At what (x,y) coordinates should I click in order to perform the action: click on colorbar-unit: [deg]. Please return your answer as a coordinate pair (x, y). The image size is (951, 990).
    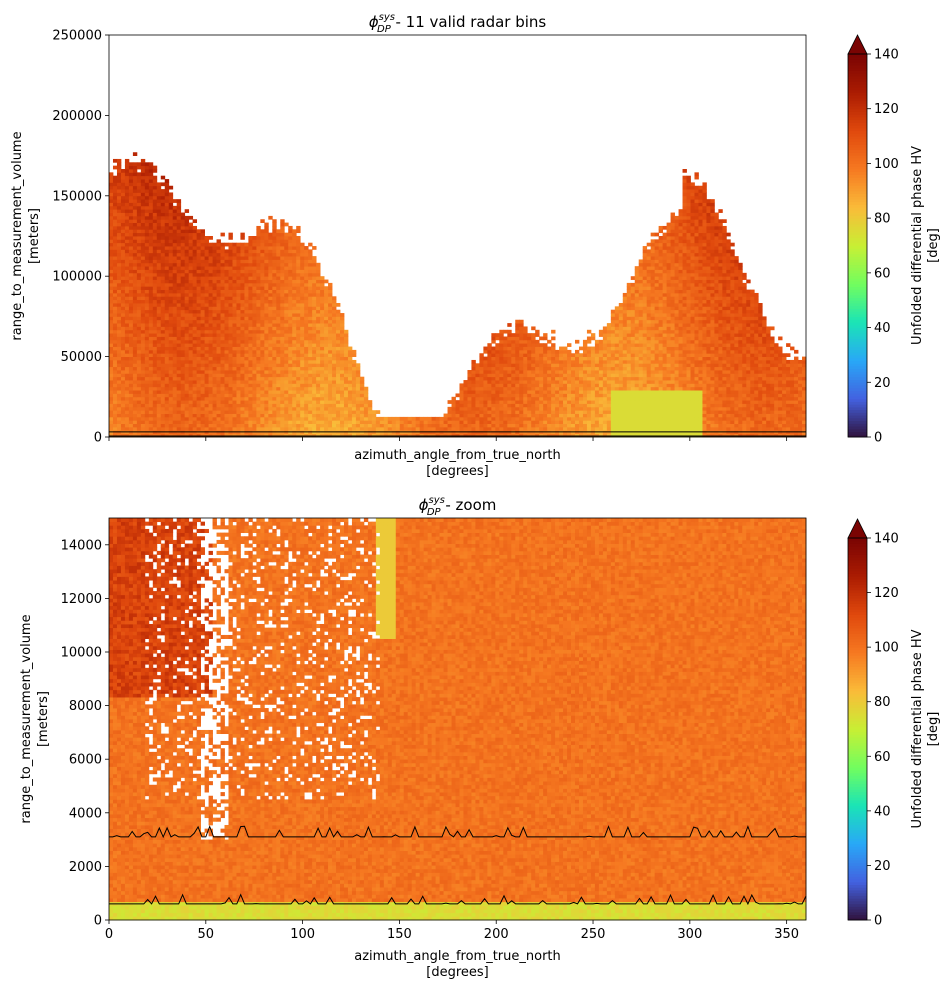
    Looking at the image, I should click on (933, 245).